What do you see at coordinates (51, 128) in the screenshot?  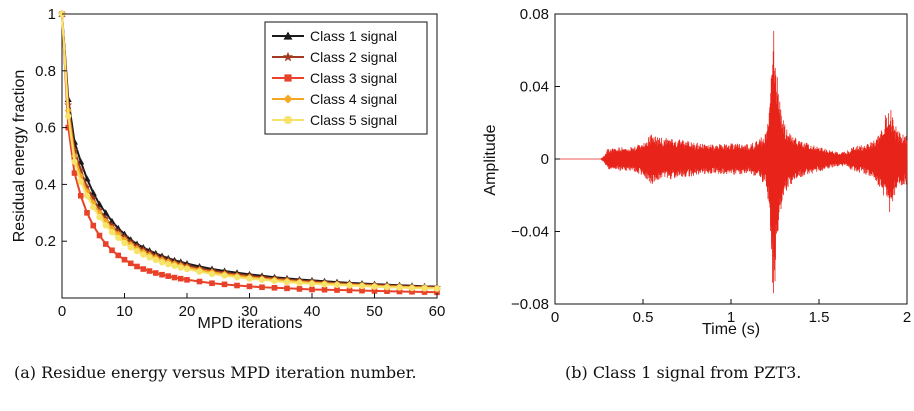 I see `chart-a-y-ticks: 0.2 0.4 0.6 0.8 1` at bounding box center [51, 128].